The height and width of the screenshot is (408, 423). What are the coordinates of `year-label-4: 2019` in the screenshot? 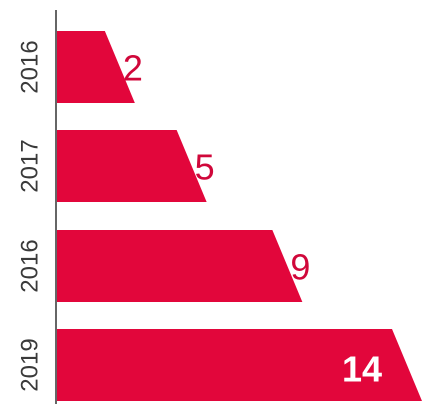 It's located at (30, 364).